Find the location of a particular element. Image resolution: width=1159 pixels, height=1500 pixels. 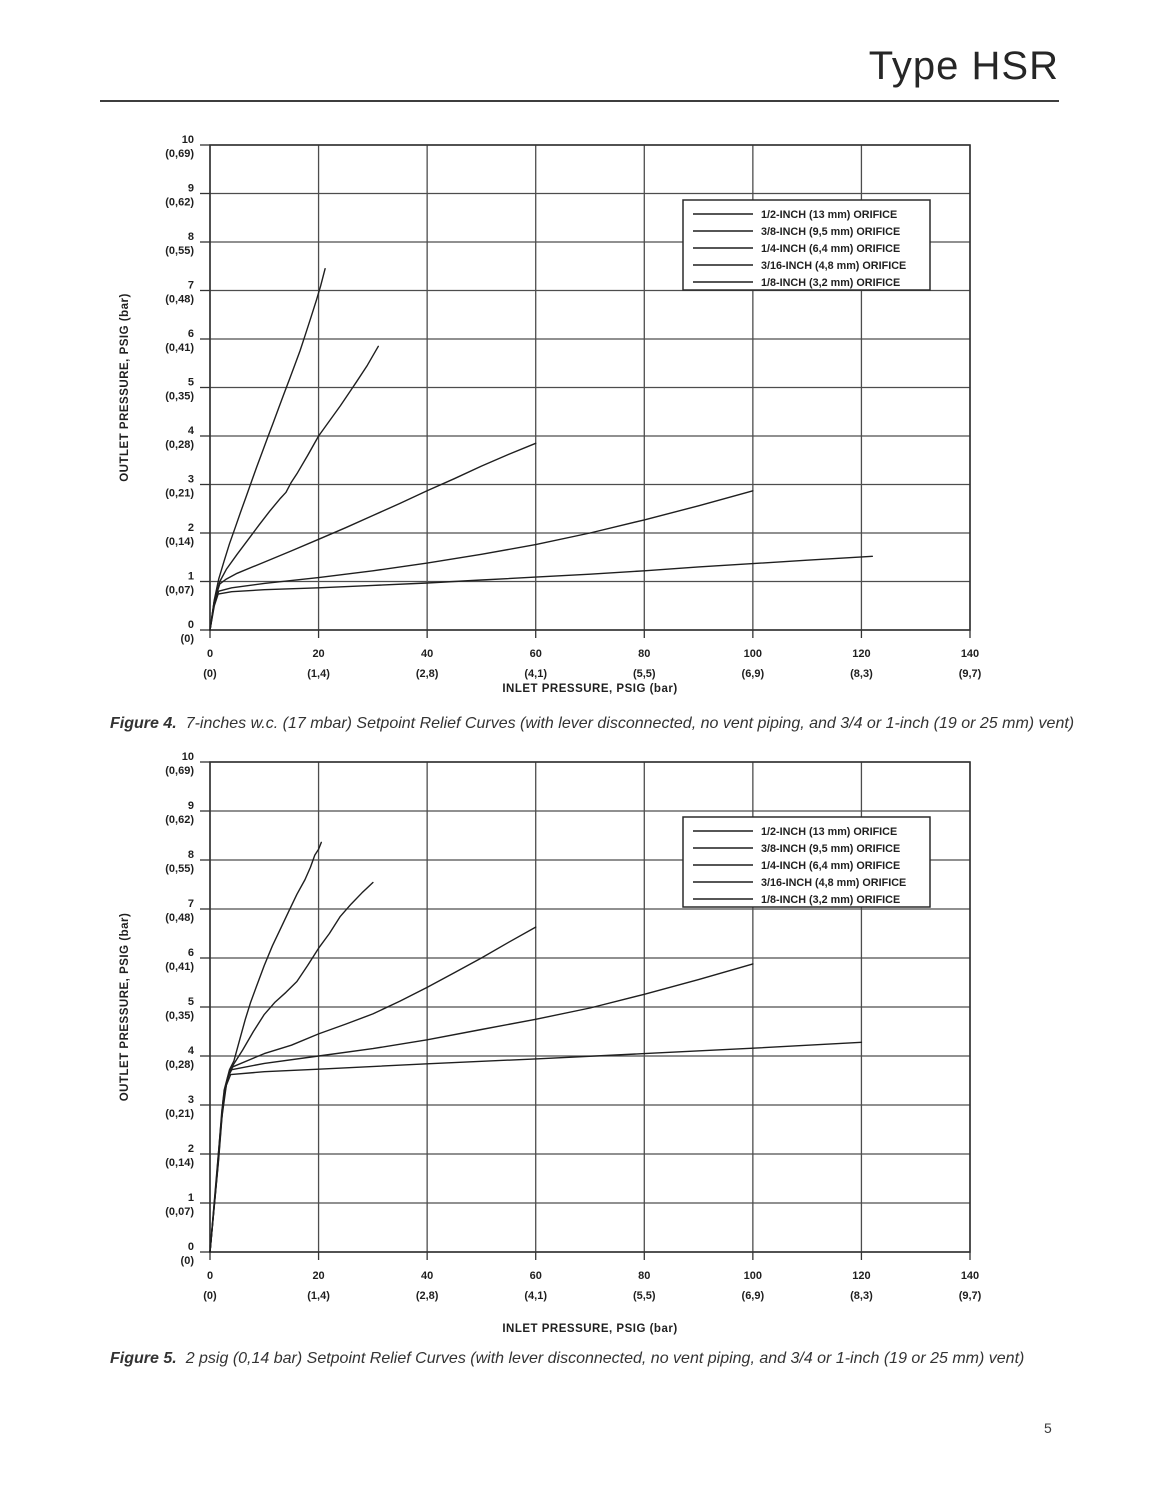

curve-3-16-inch-4-8-mm-orifice is located at coordinates (294, 488).